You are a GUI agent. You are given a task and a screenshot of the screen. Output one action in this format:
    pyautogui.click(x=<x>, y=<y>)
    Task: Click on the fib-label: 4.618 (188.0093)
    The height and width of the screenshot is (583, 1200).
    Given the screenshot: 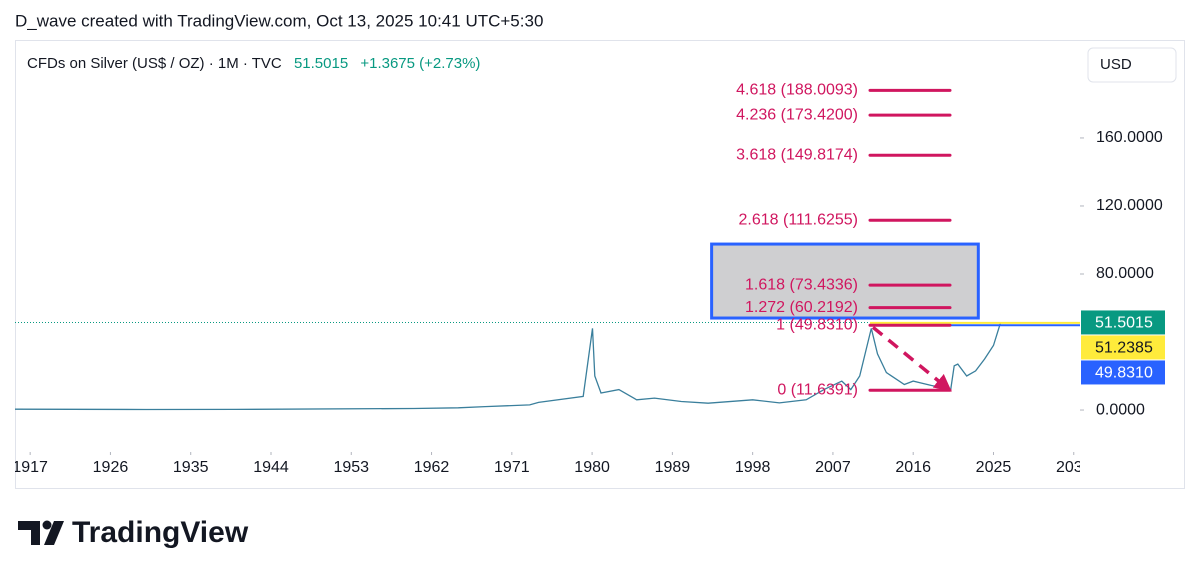 What is the action you would take?
    pyautogui.click(x=797, y=90)
    